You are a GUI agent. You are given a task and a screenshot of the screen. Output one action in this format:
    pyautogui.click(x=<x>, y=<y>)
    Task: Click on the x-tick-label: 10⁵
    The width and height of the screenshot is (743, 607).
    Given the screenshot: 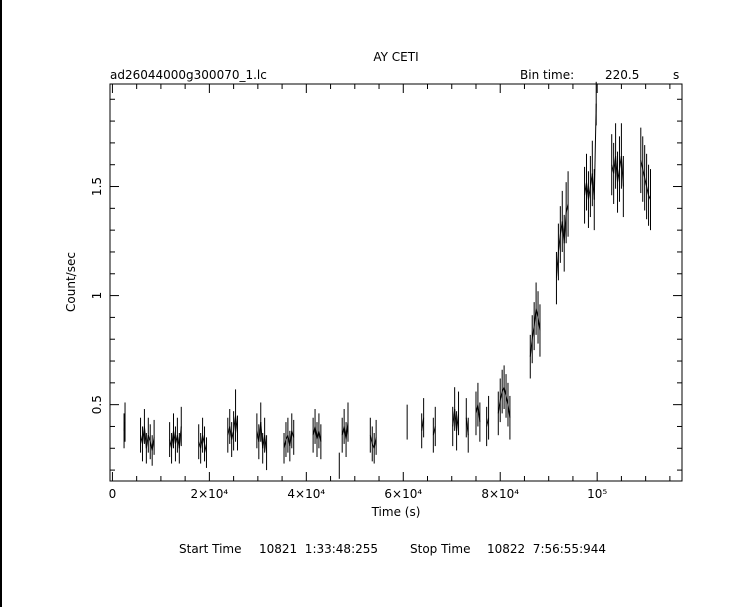 What is the action you would take?
    pyautogui.click(x=597, y=494)
    